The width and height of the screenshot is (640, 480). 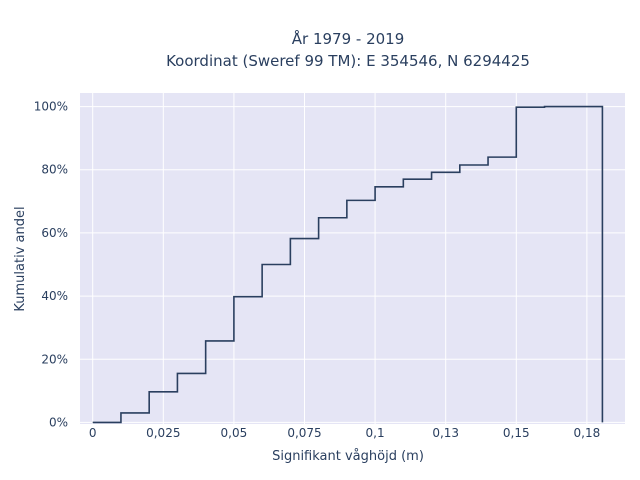 I want to click on x-tick-label: 0,18, so click(x=587, y=433).